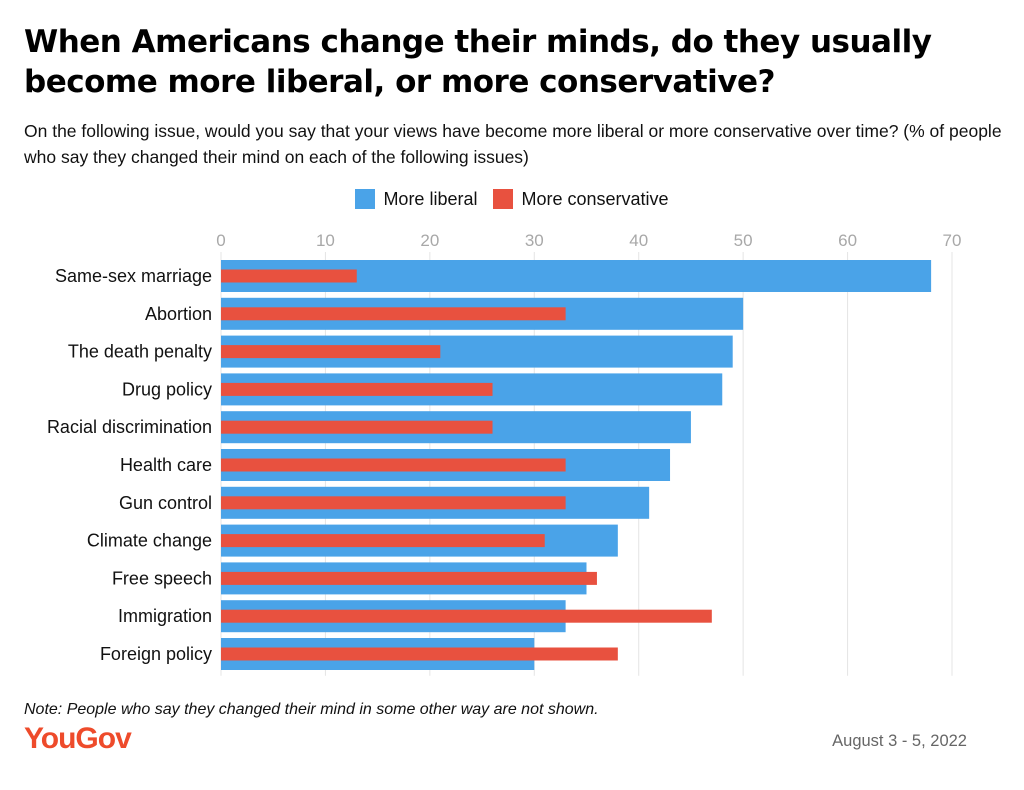 The image size is (1024, 790). I want to click on yougov-logo: YouGov, so click(78, 738).